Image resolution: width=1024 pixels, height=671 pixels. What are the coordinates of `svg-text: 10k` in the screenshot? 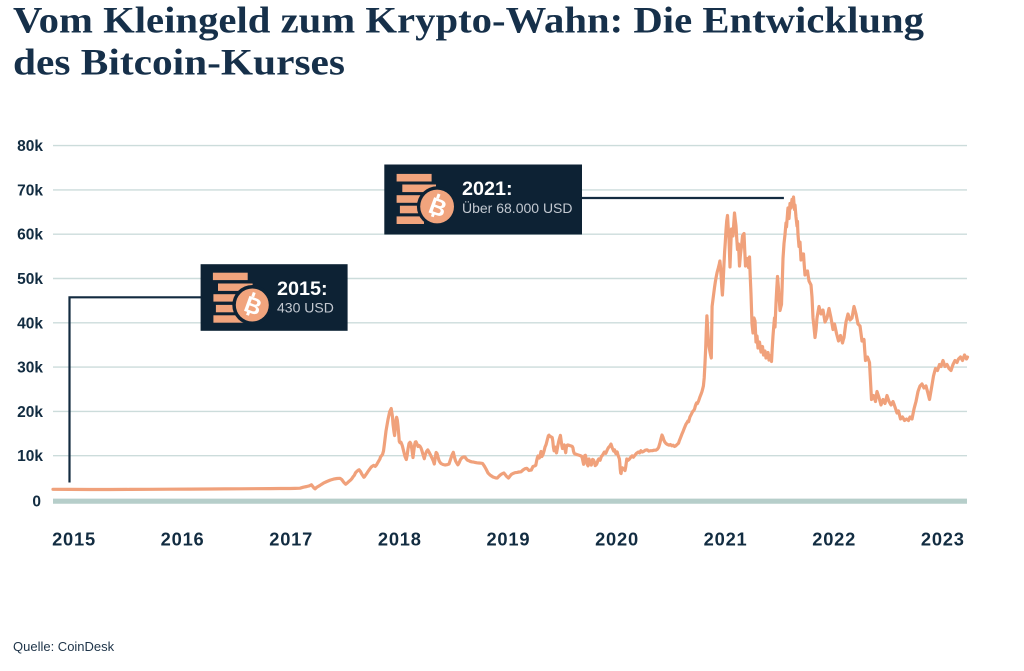 It's located at (30, 456).